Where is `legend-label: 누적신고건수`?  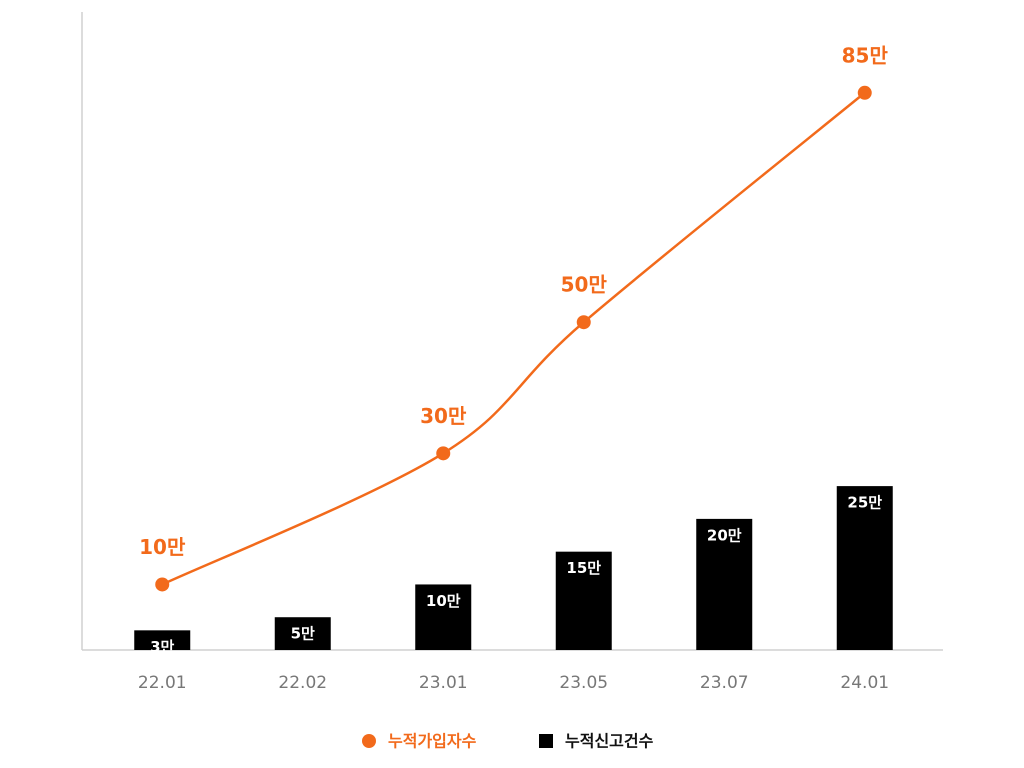
legend-label: 누적신고건수 is located at coordinates (609, 741).